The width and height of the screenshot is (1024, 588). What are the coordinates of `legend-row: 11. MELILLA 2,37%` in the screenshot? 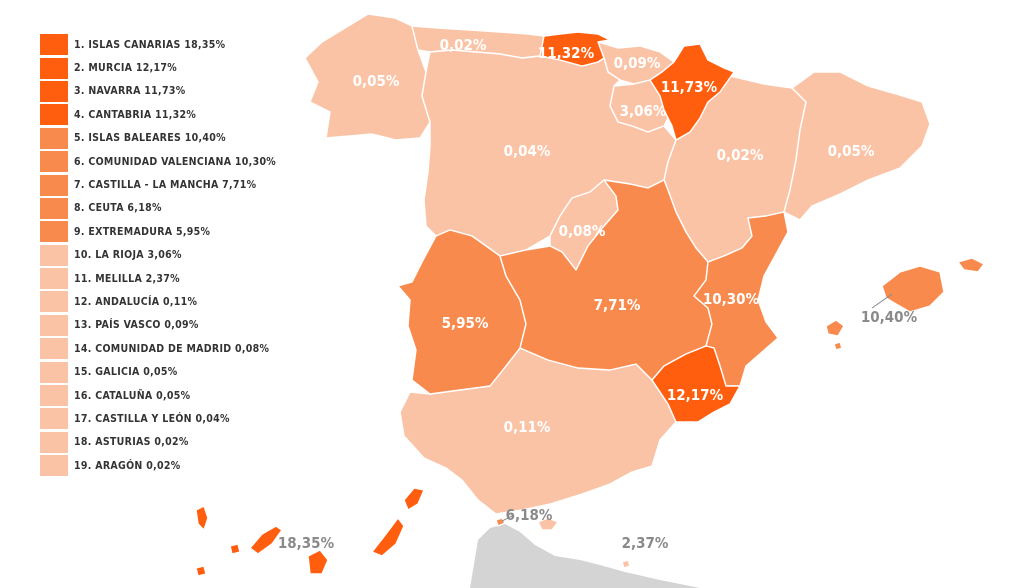 It's located at (140, 278).